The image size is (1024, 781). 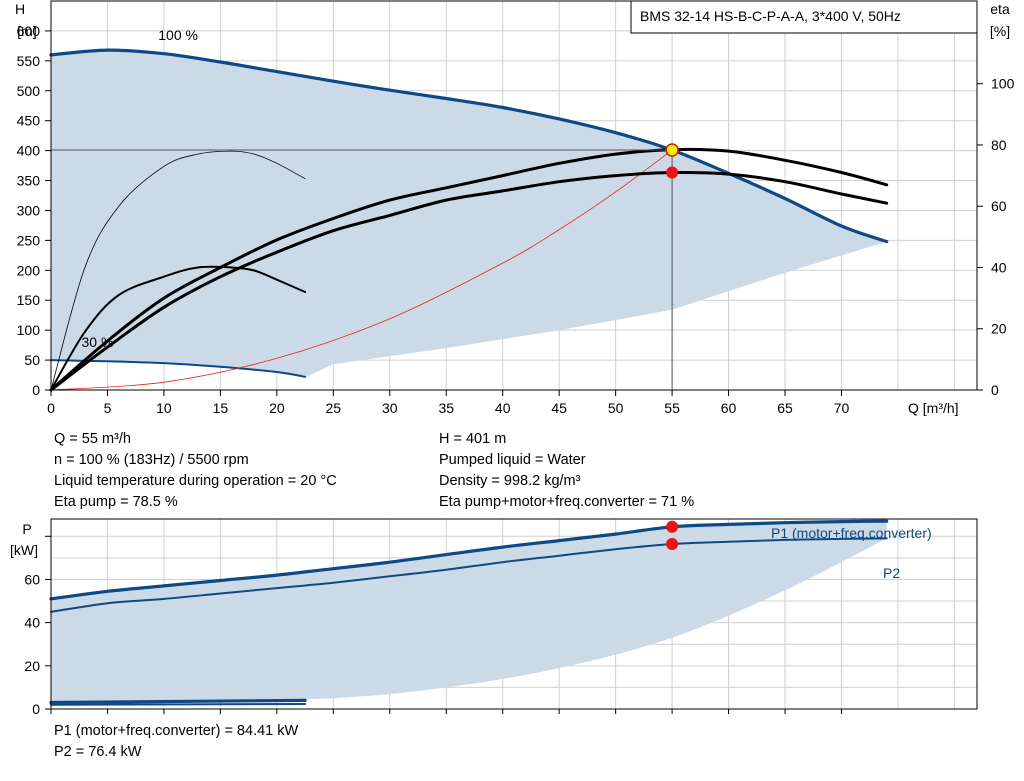 What do you see at coordinates (29, 210) in the screenshot?
I see `y-tick-label: 300` at bounding box center [29, 210].